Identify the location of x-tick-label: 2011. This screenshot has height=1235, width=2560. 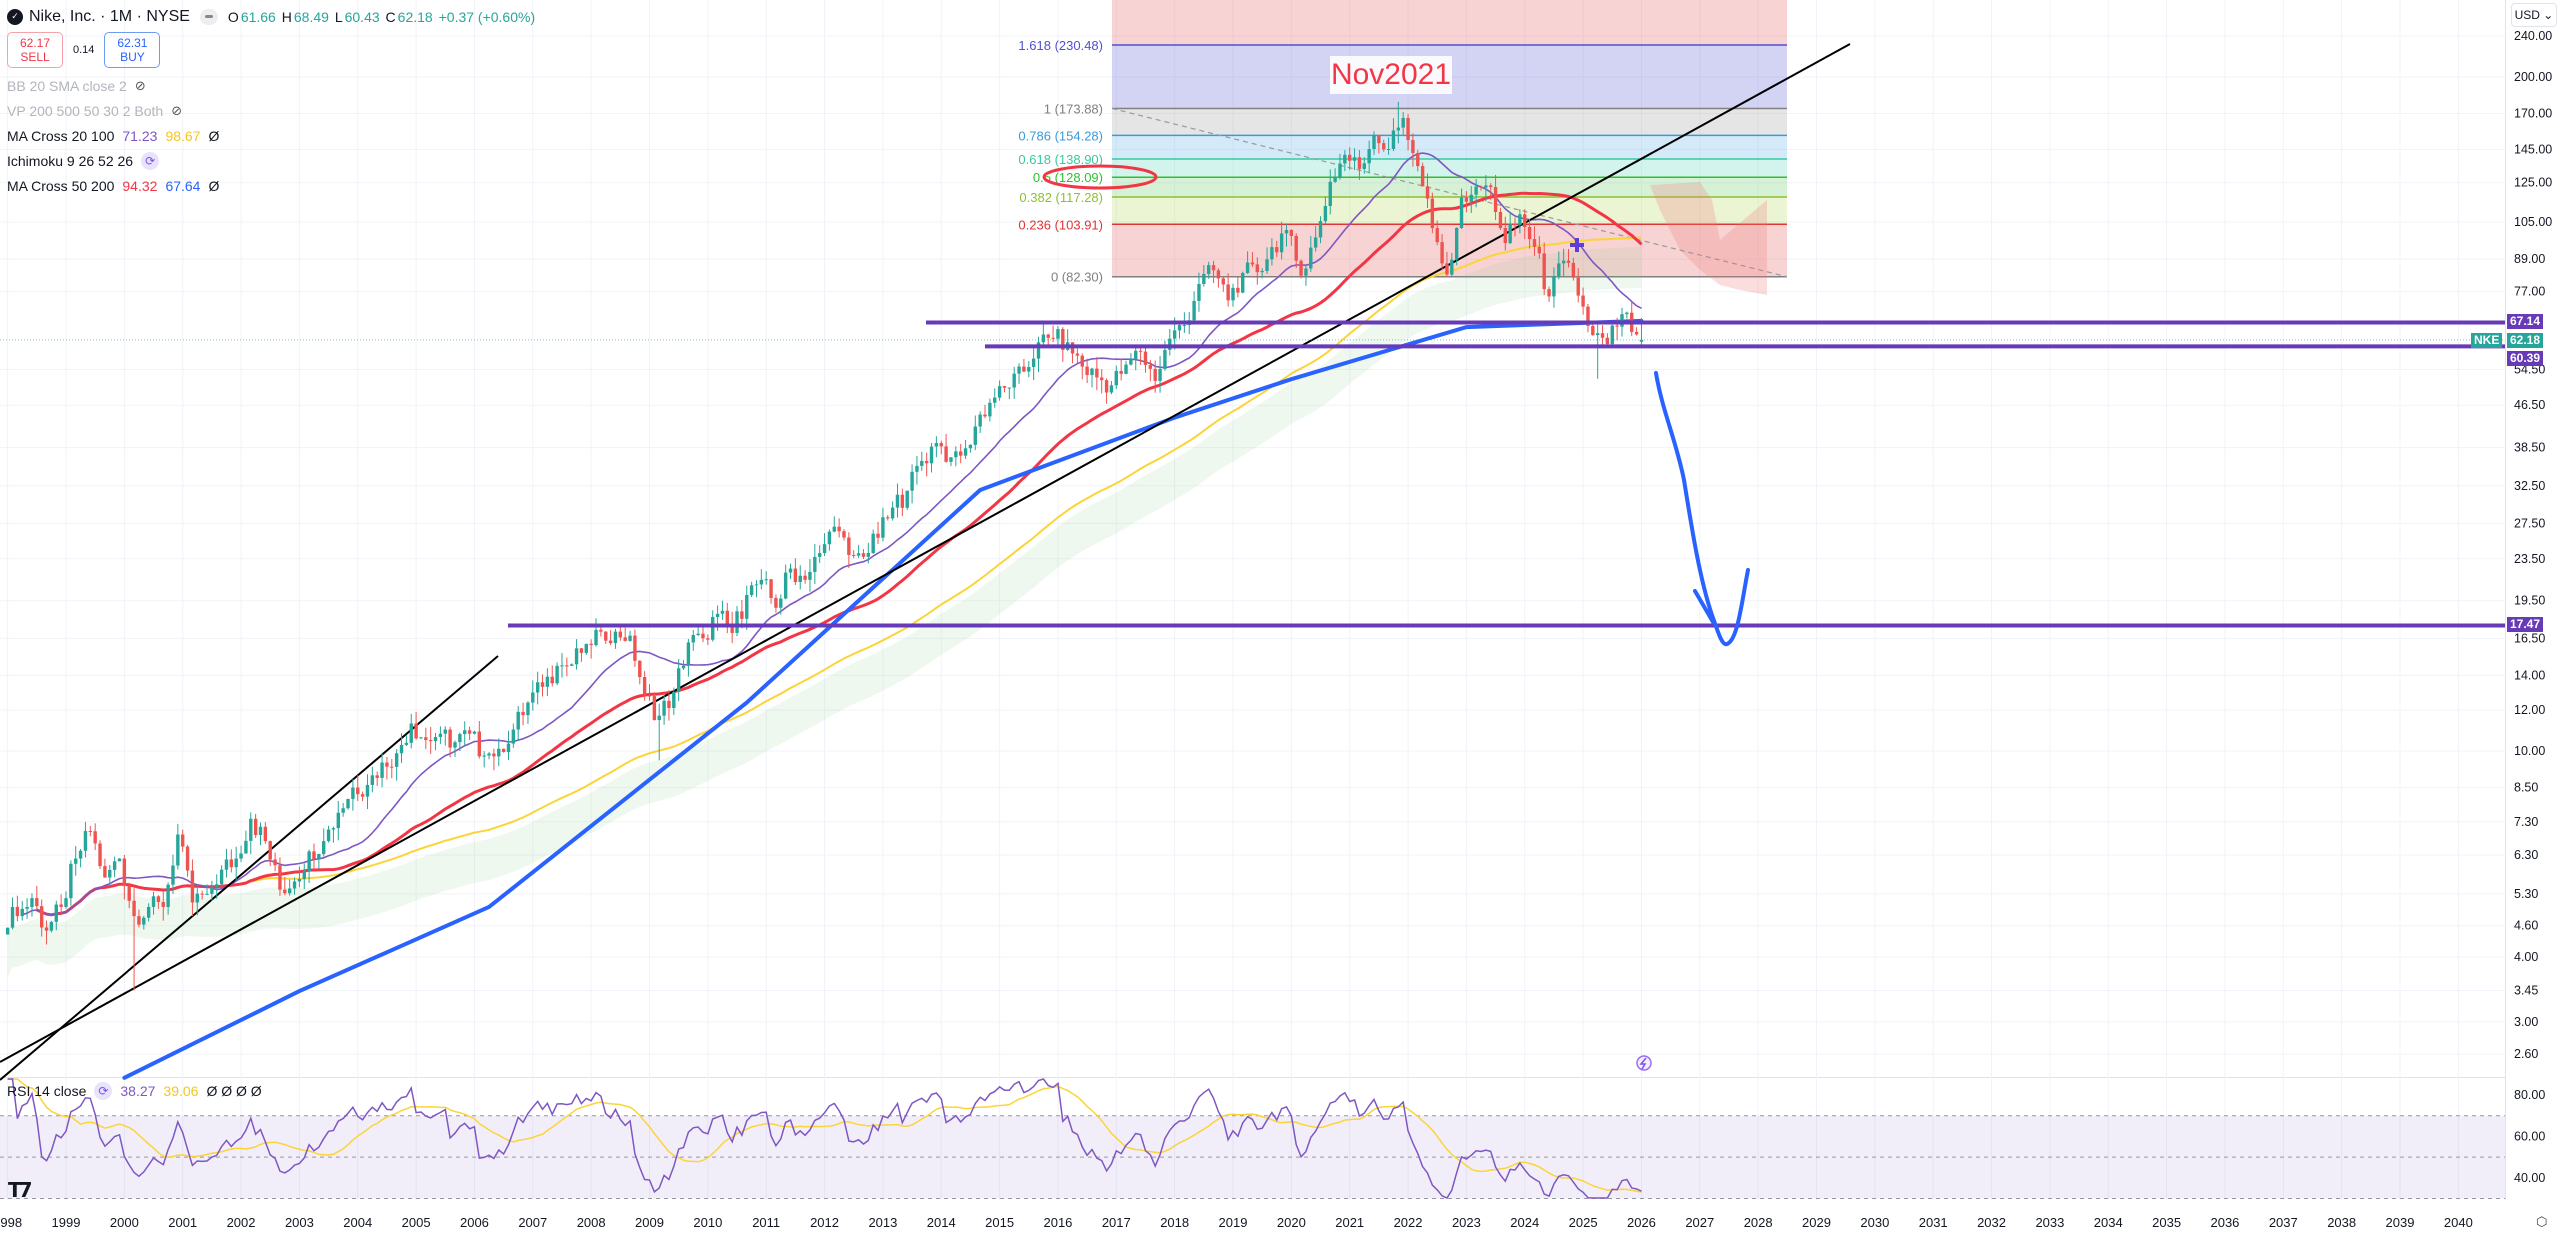
(766, 1222).